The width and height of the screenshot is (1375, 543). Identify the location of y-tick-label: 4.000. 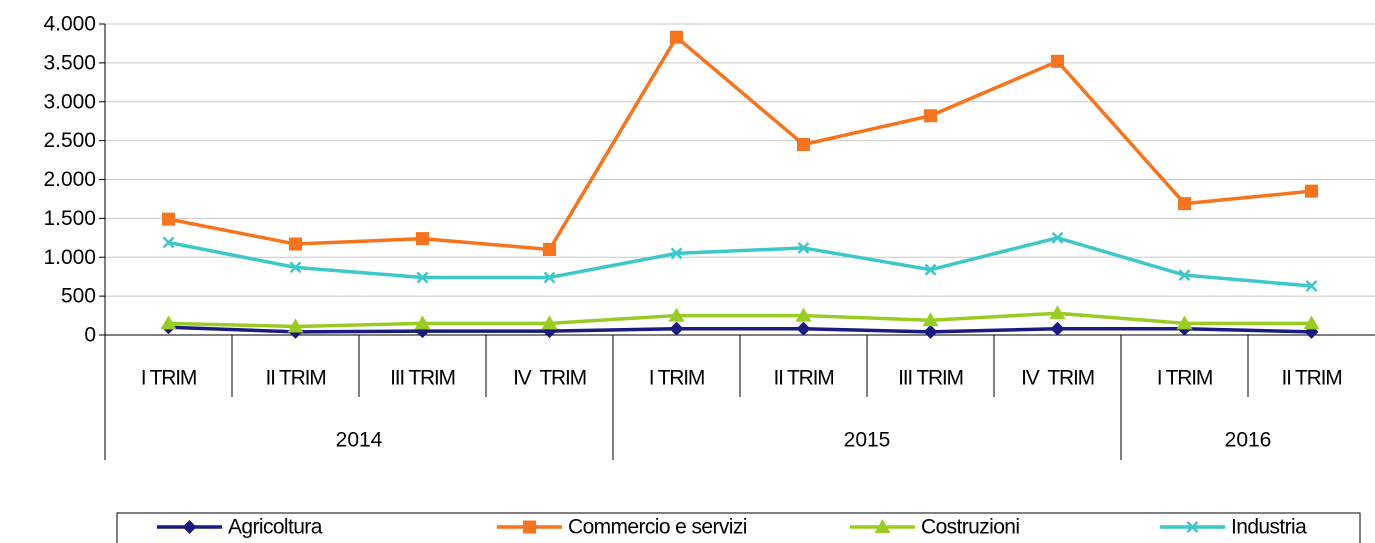
(69, 24).